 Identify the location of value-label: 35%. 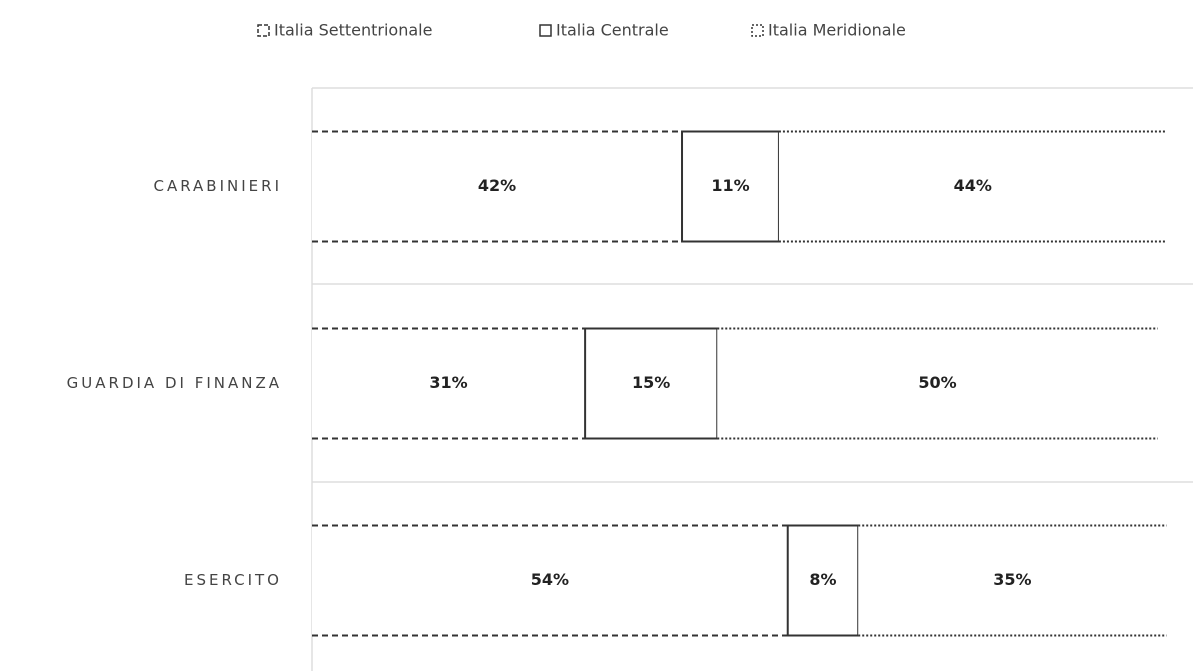
(1012, 579).